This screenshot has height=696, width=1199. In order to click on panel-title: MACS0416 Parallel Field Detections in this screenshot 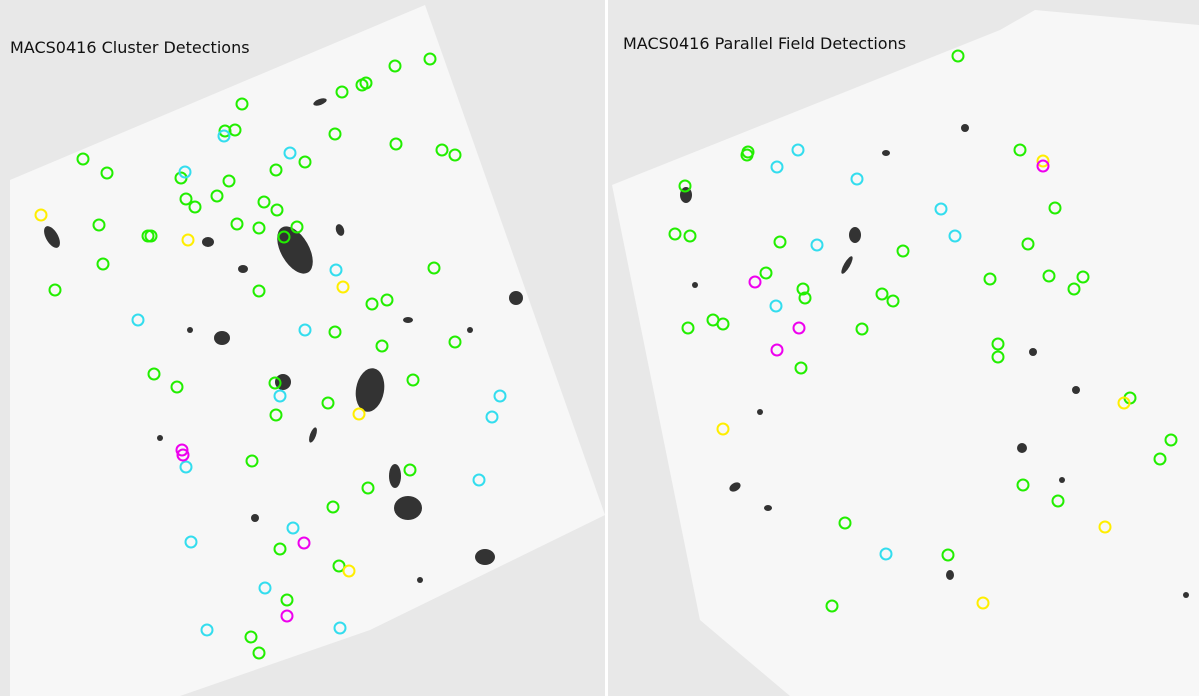, I will do `click(764, 43)`.